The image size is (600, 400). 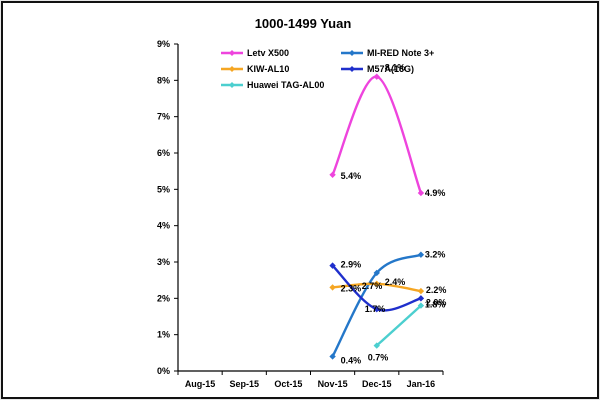 I want to click on series-kiw-al10, so click(x=377, y=287).